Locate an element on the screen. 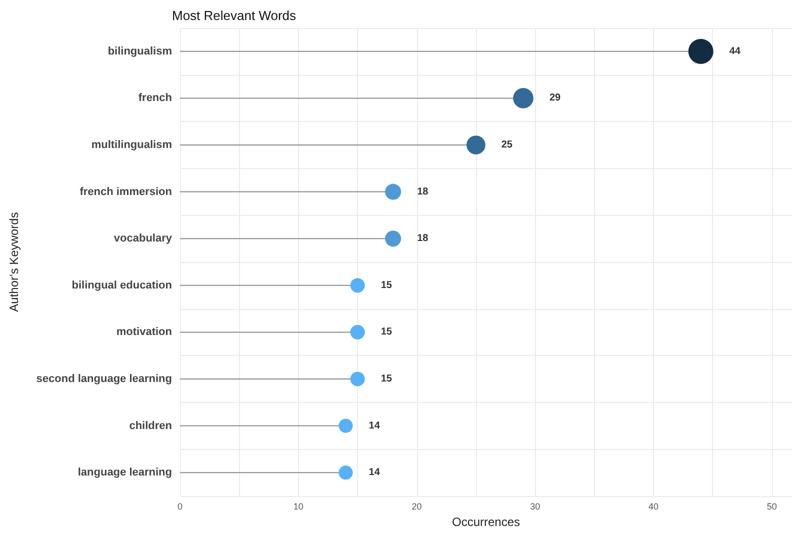  x-tick-label: 40 is located at coordinates (653, 507).